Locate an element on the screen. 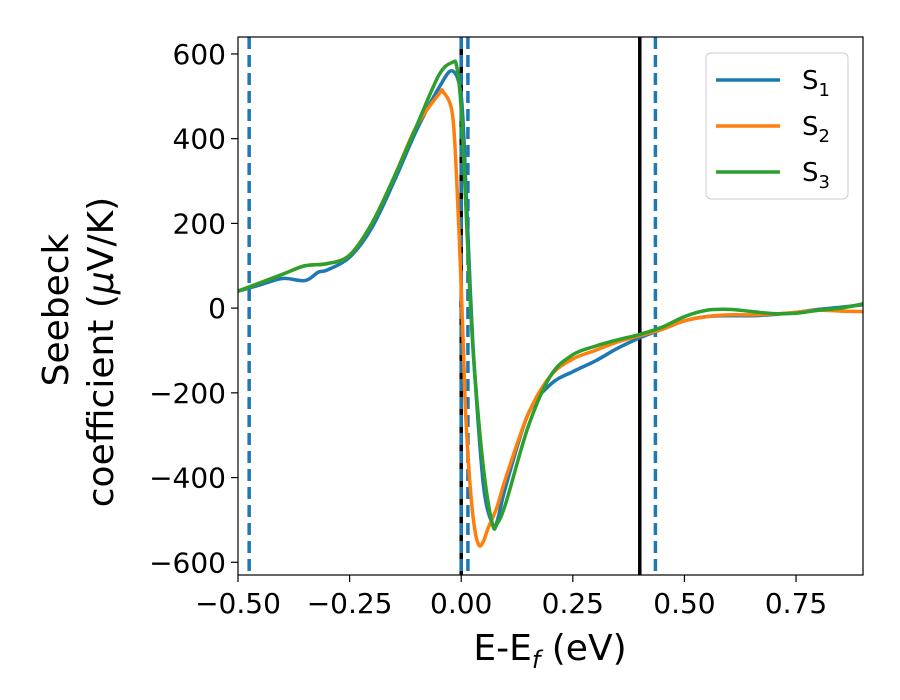  y-axis-label-line2-post: V/K) is located at coordinates (101, 234).